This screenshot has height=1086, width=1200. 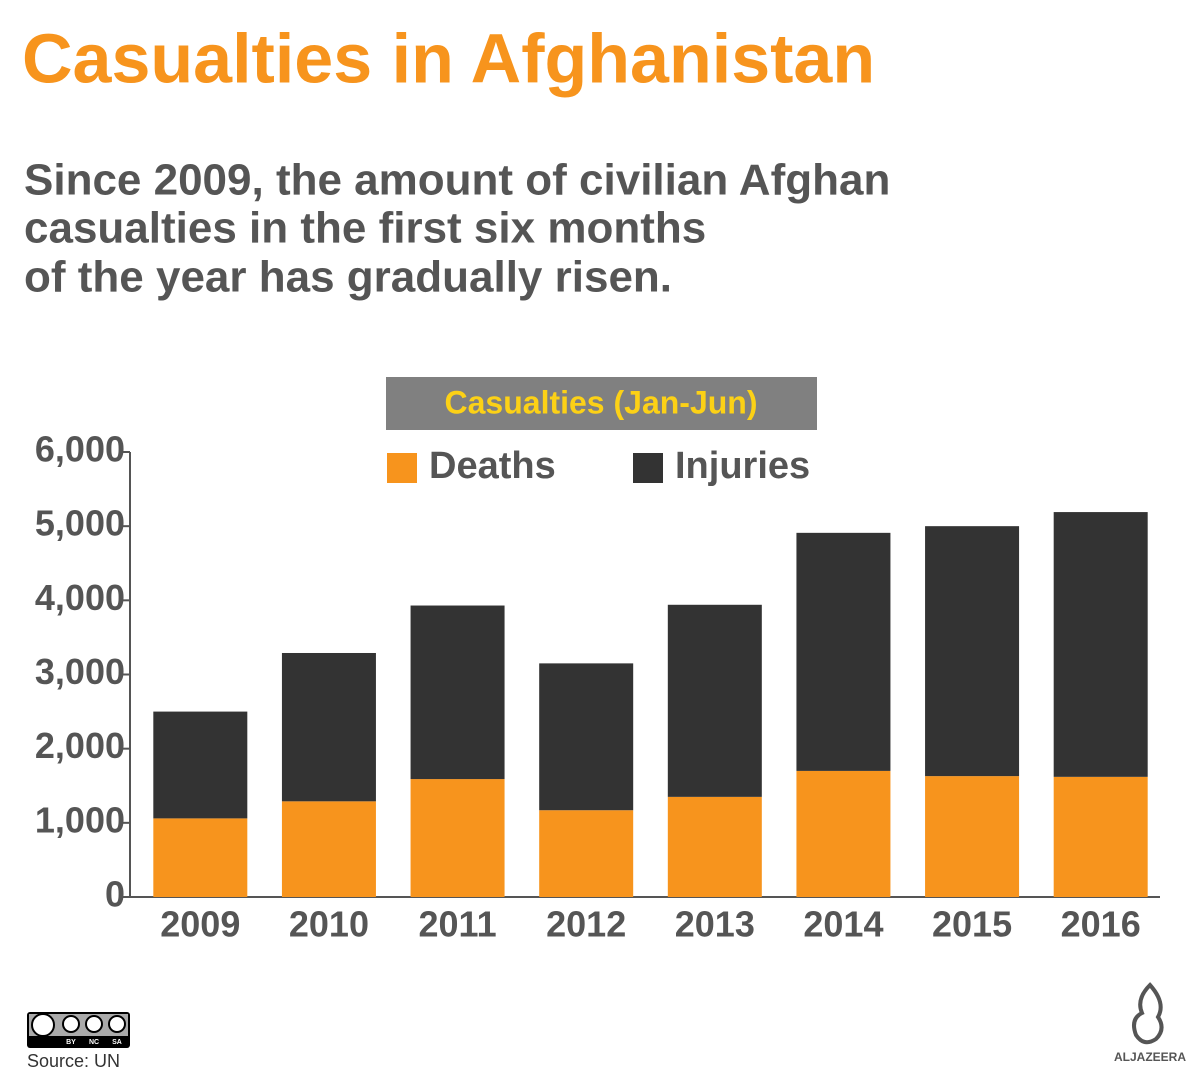 What do you see at coordinates (1150, 1057) in the screenshot?
I see `logo: ALJAZEERA` at bounding box center [1150, 1057].